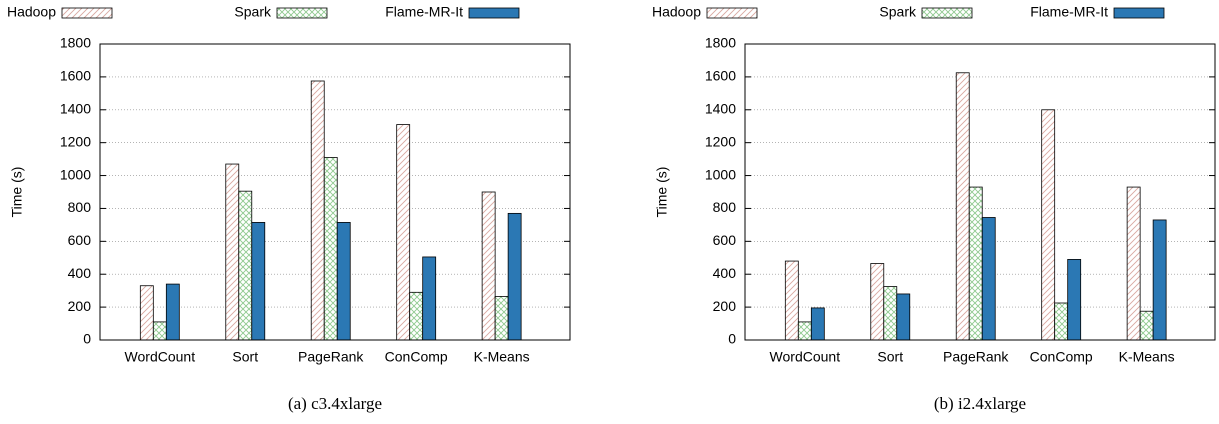  Describe the element at coordinates (335, 403) in the screenshot. I see `caption: (a) c3.4xlarge` at that location.